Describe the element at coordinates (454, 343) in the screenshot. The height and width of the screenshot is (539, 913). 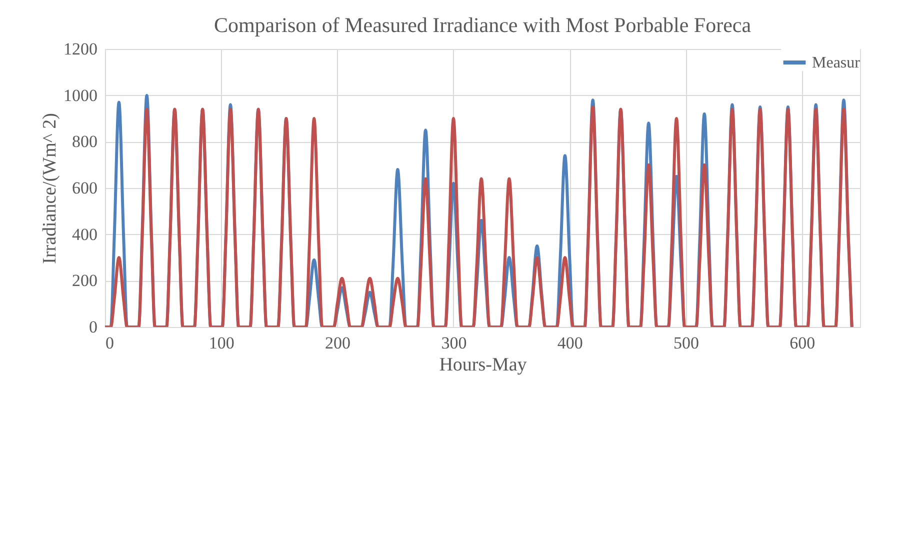
I see `x-tick-label: 300` at that location.